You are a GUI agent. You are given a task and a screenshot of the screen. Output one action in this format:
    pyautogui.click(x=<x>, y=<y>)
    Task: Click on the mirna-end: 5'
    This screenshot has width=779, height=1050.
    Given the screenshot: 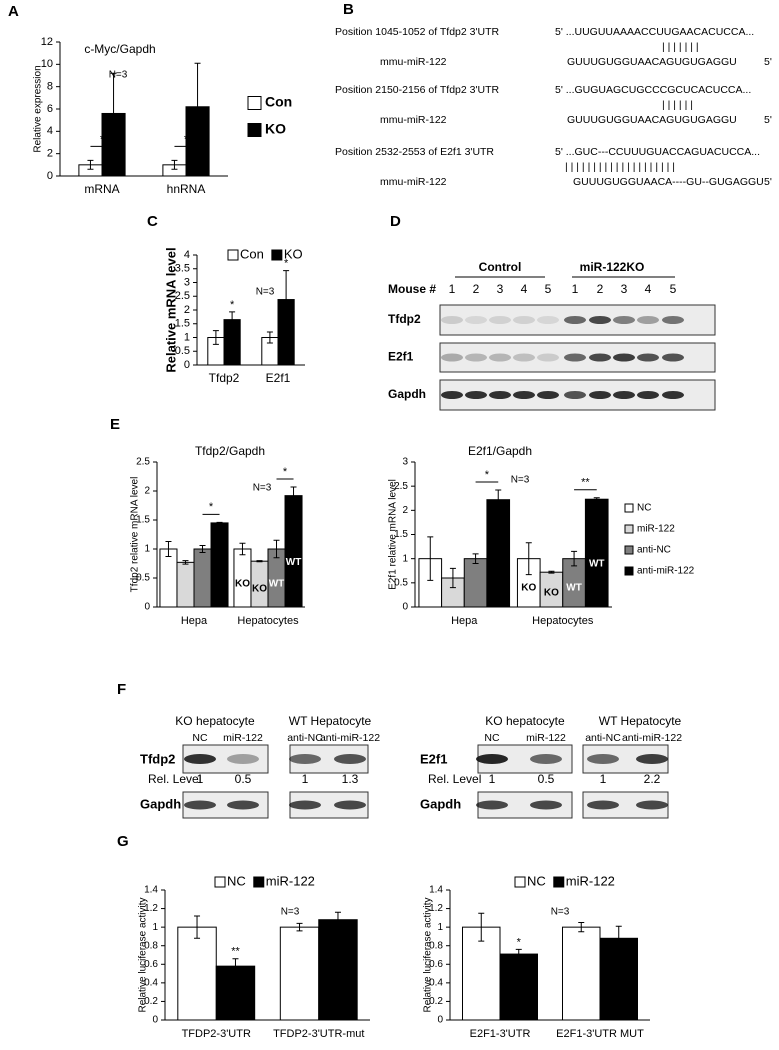 What is the action you would take?
    pyautogui.click(x=768, y=182)
    